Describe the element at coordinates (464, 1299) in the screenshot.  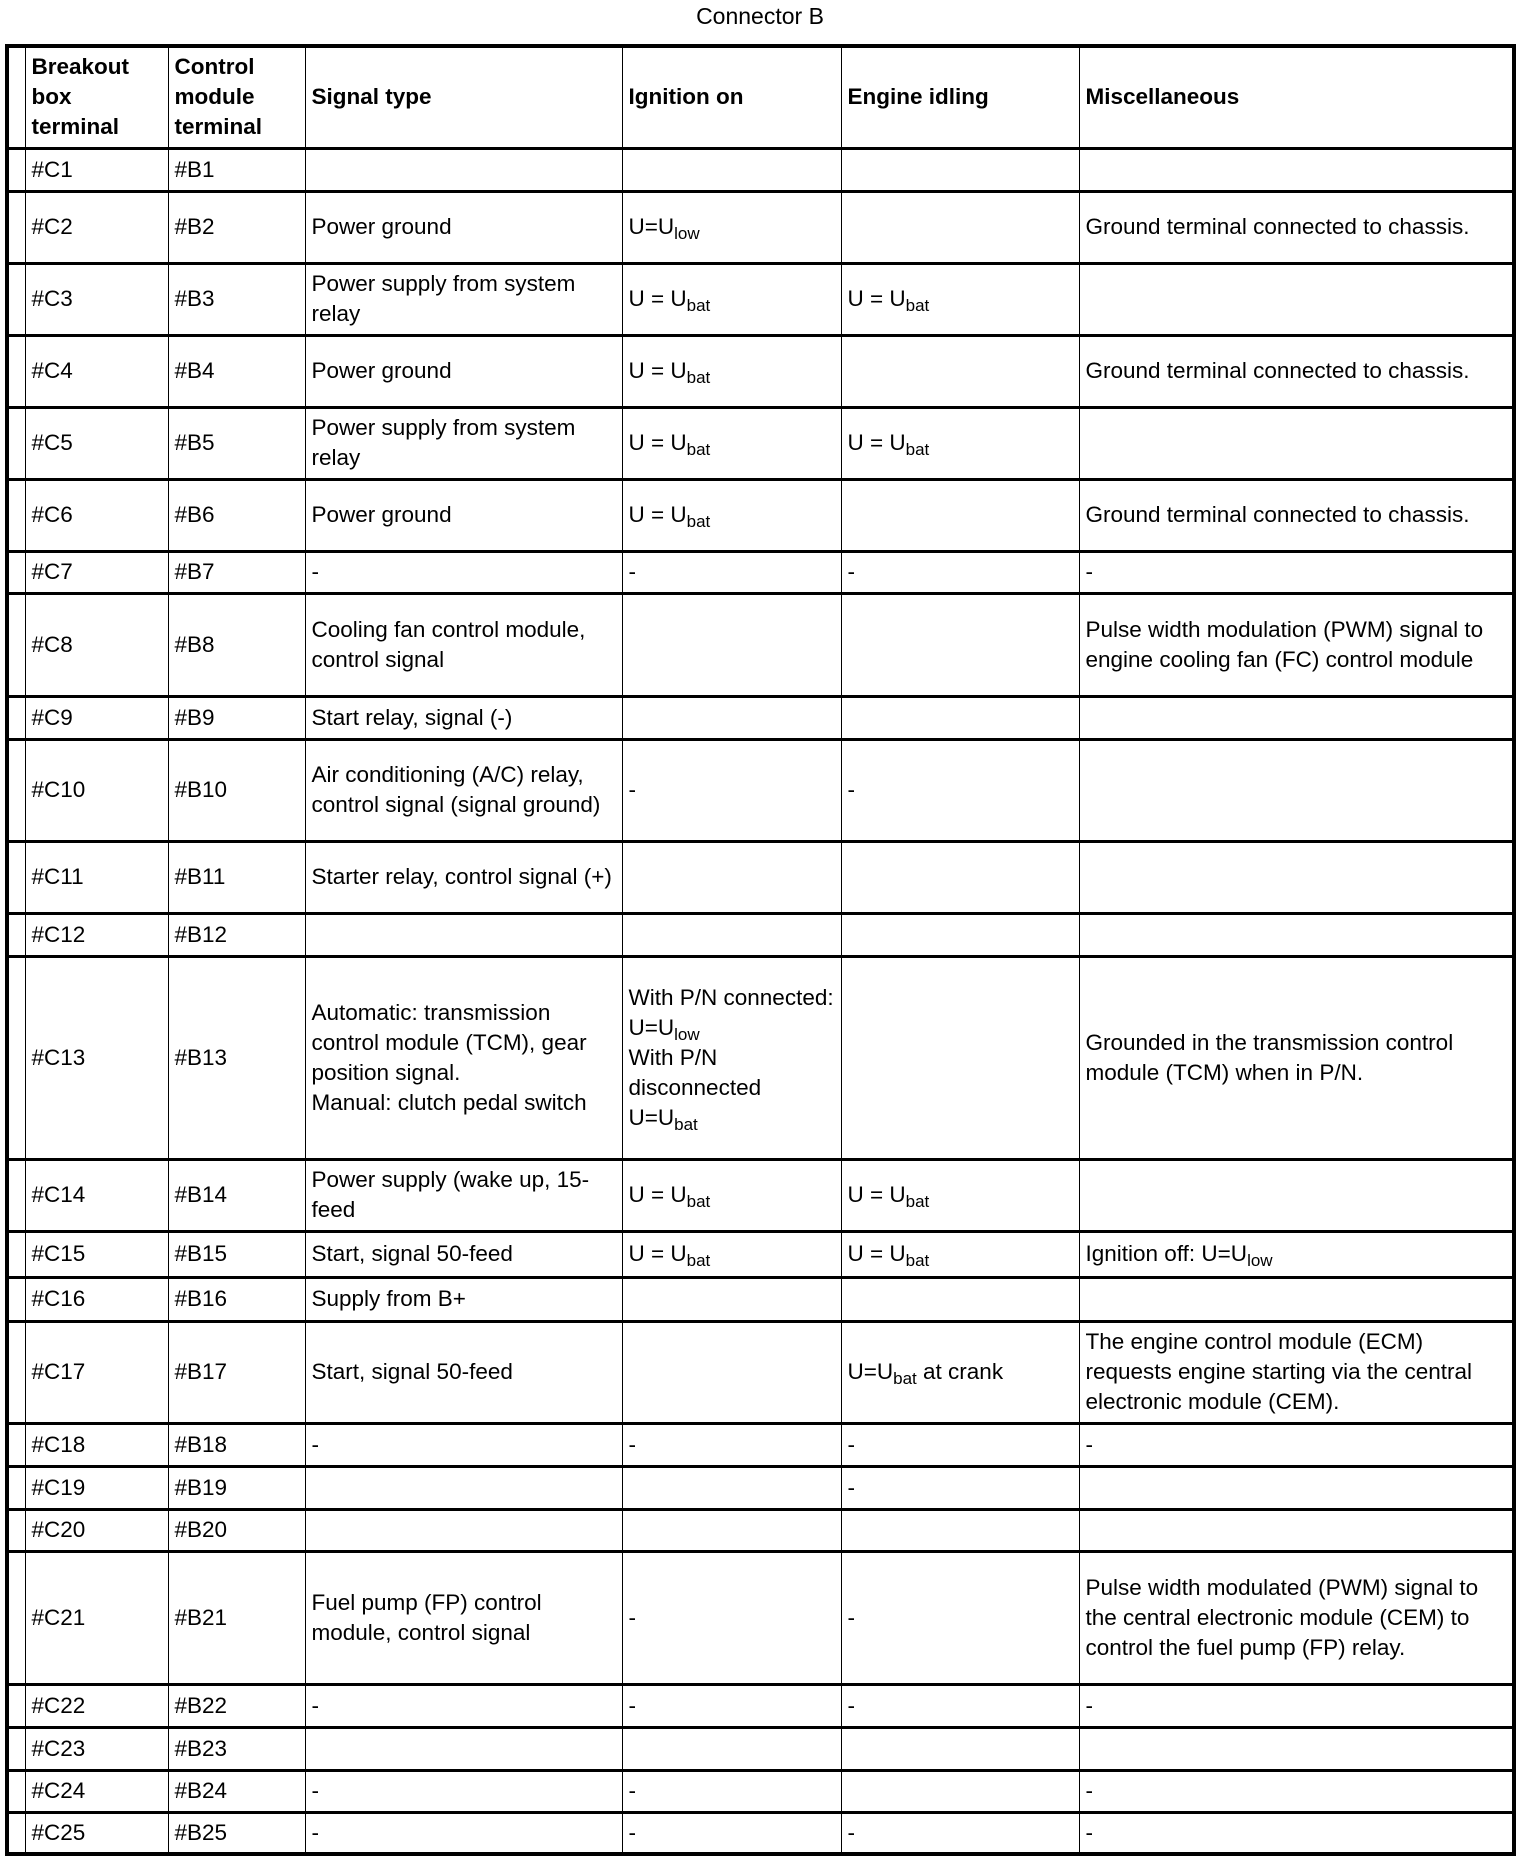
I see `cell-text: Supply from B+` at that location.